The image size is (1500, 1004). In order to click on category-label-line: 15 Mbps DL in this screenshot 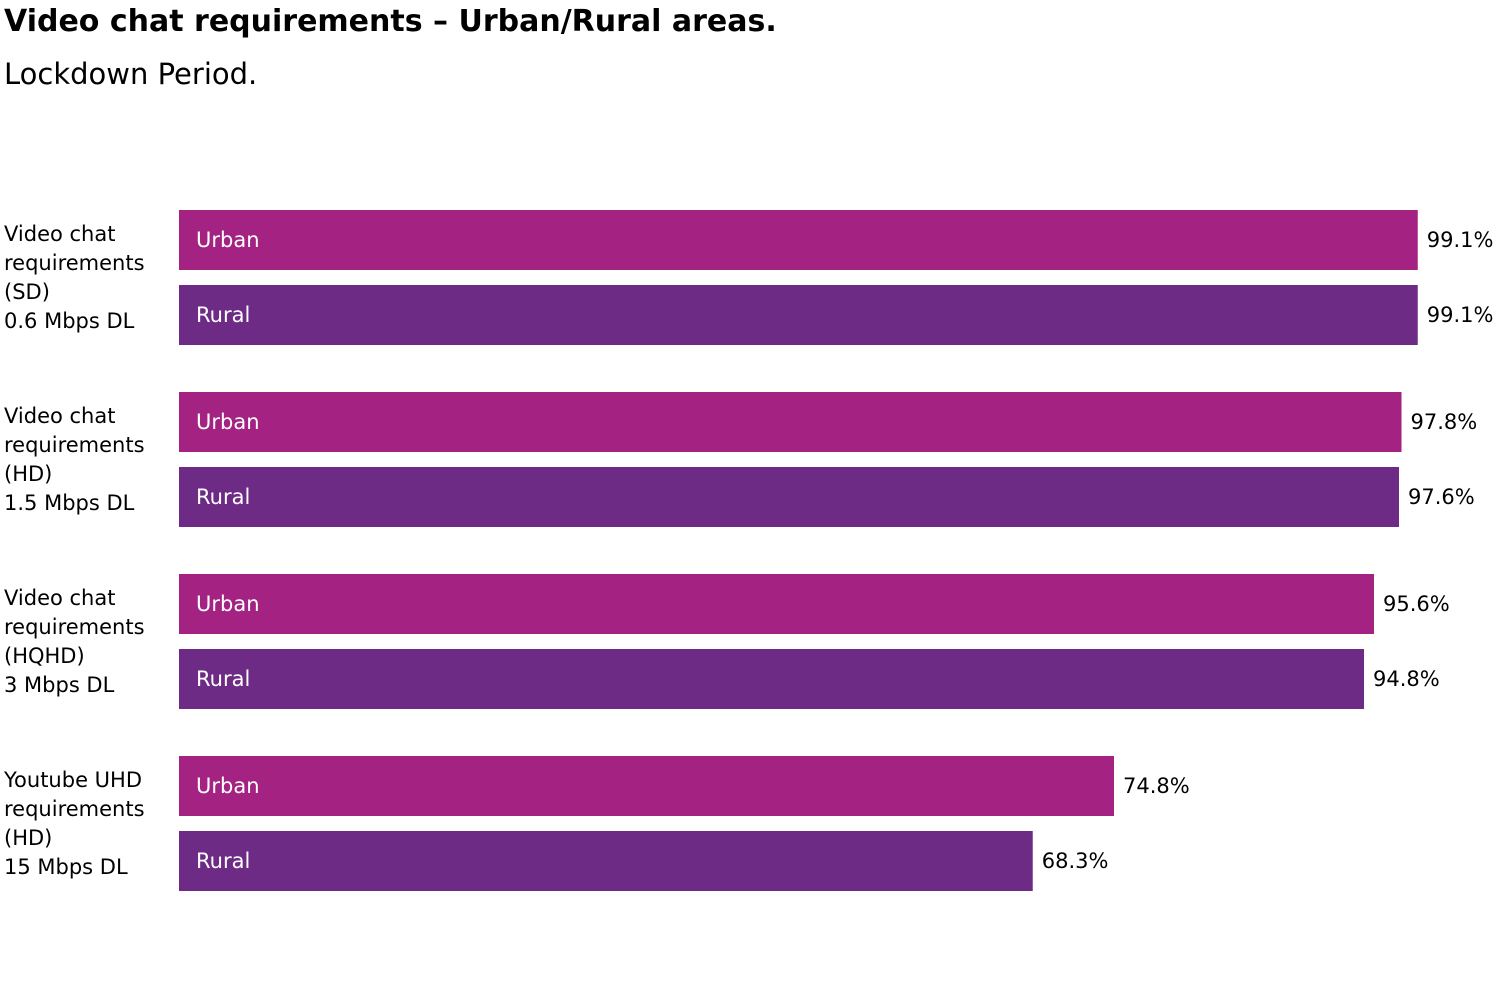, I will do `click(66, 867)`.